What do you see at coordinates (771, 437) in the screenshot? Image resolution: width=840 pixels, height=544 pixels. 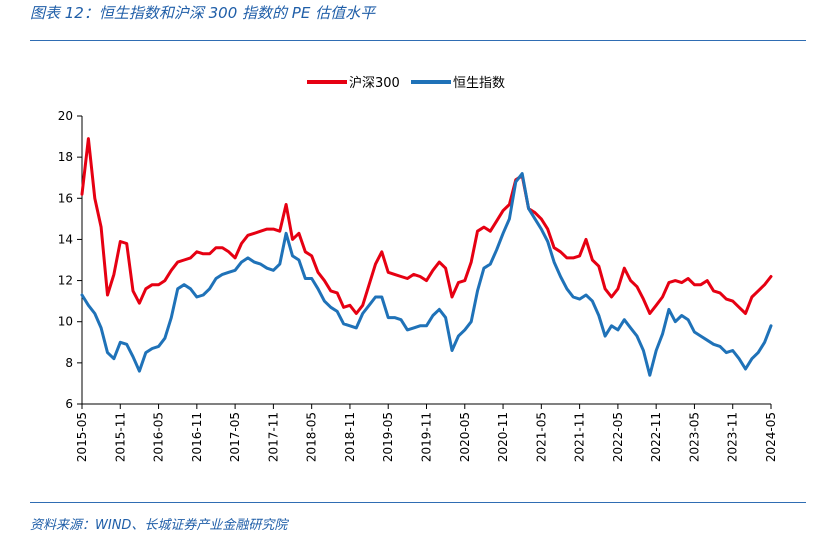 I see `x-tick-label: 2024-05` at bounding box center [771, 437].